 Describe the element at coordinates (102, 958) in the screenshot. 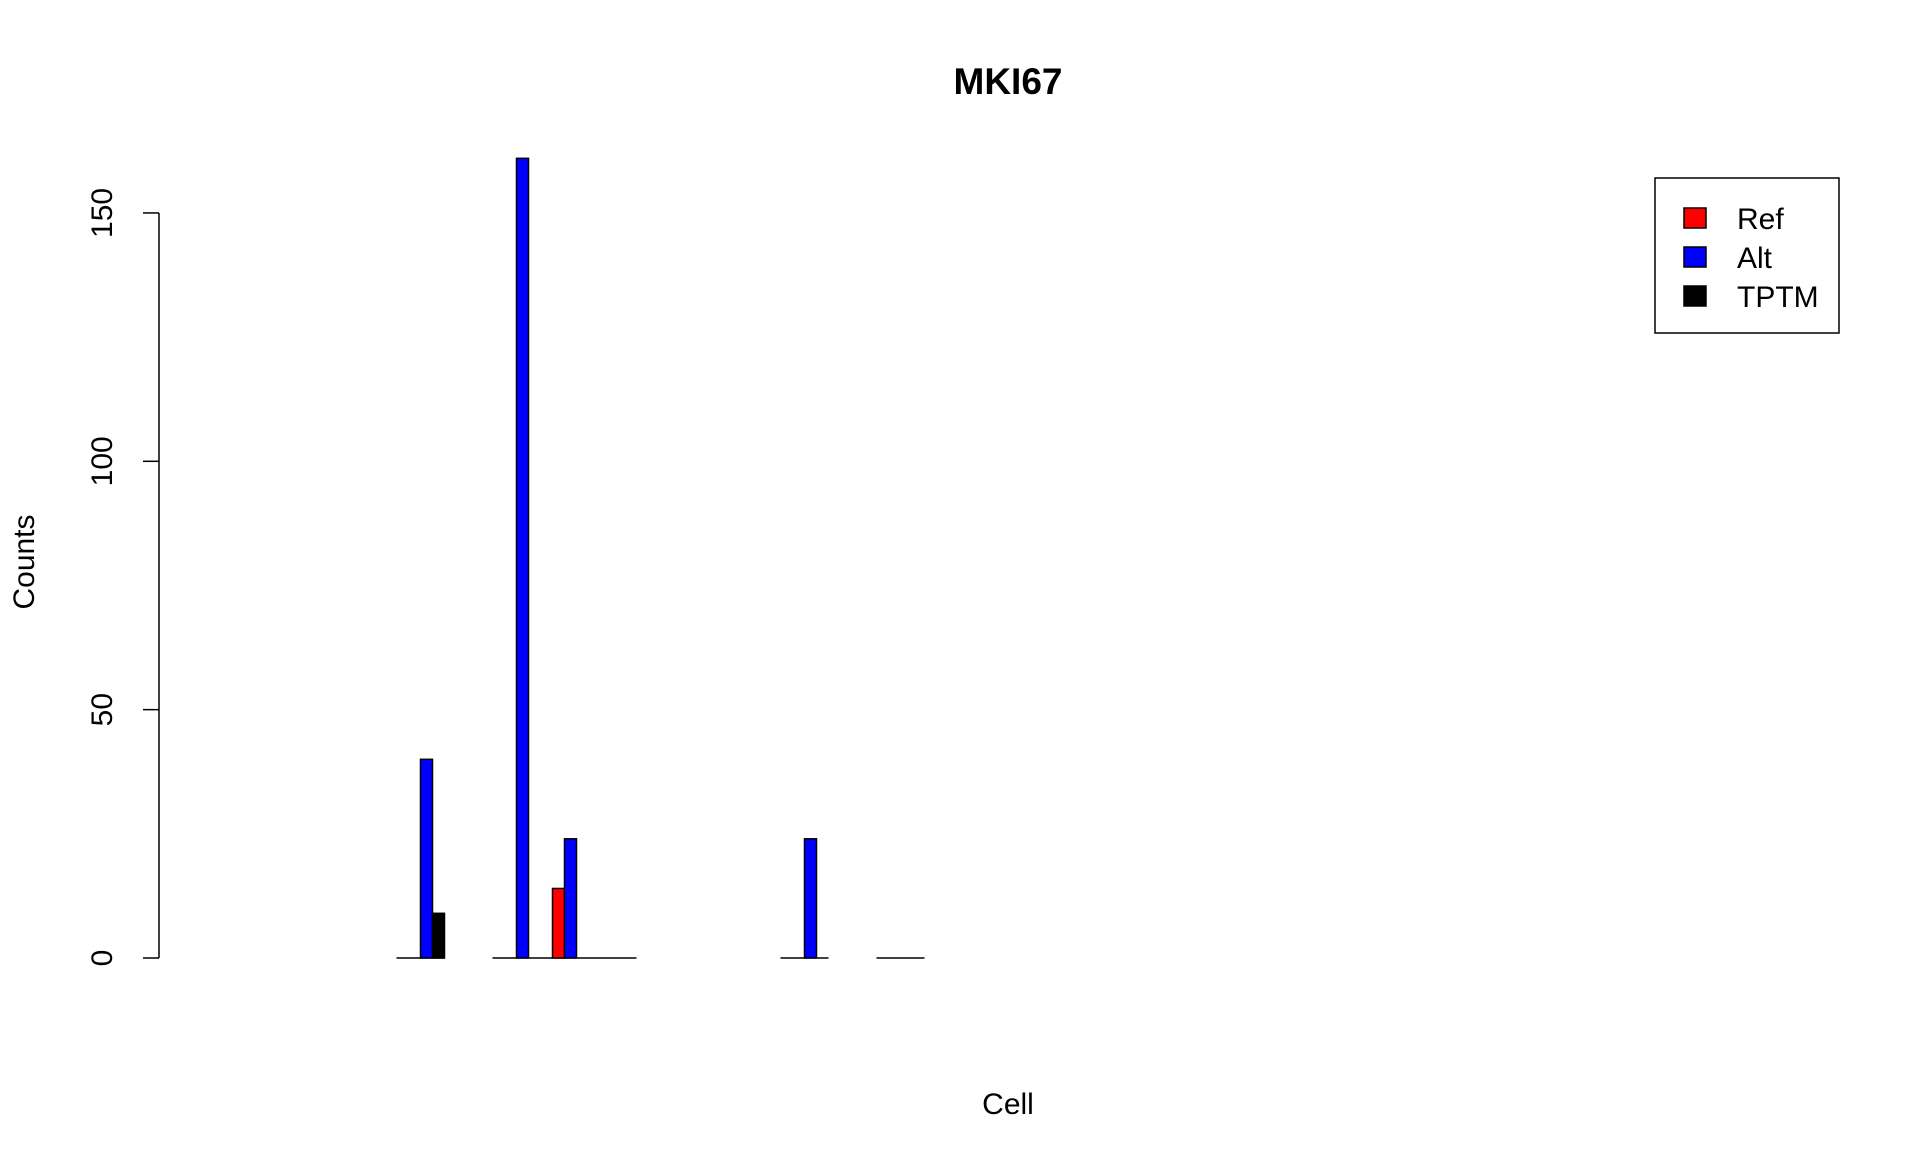

I see `y-tick-label: 0` at that location.